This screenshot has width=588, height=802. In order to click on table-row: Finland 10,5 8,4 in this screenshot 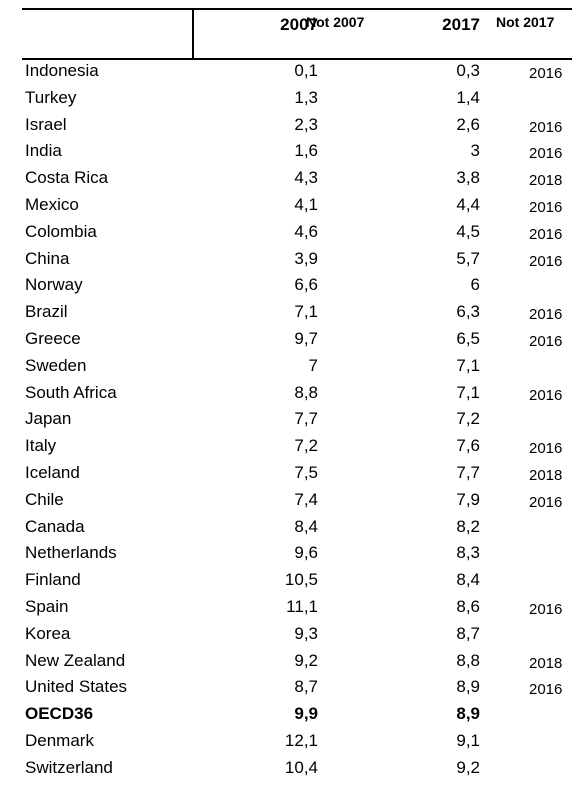, I will do `click(297, 582)`.